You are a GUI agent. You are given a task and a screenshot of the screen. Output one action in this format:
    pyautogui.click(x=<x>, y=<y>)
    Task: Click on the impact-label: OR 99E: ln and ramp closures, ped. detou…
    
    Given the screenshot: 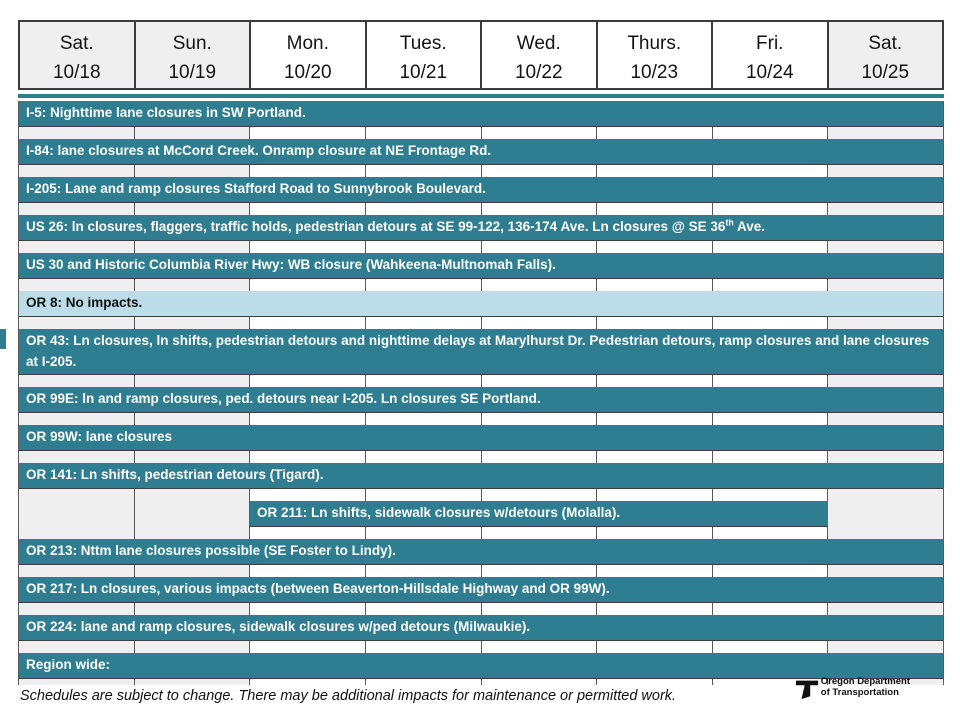 What is the action you would take?
    pyautogui.click(x=283, y=399)
    